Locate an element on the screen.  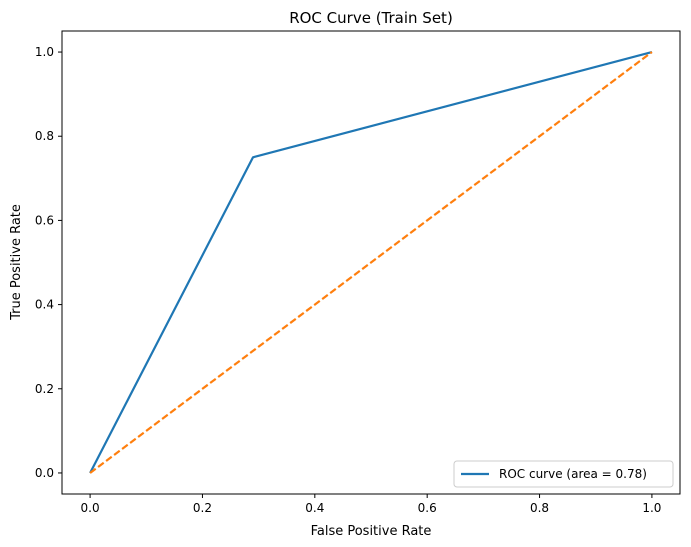
x-tick-label: 0.4 is located at coordinates (314, 508).